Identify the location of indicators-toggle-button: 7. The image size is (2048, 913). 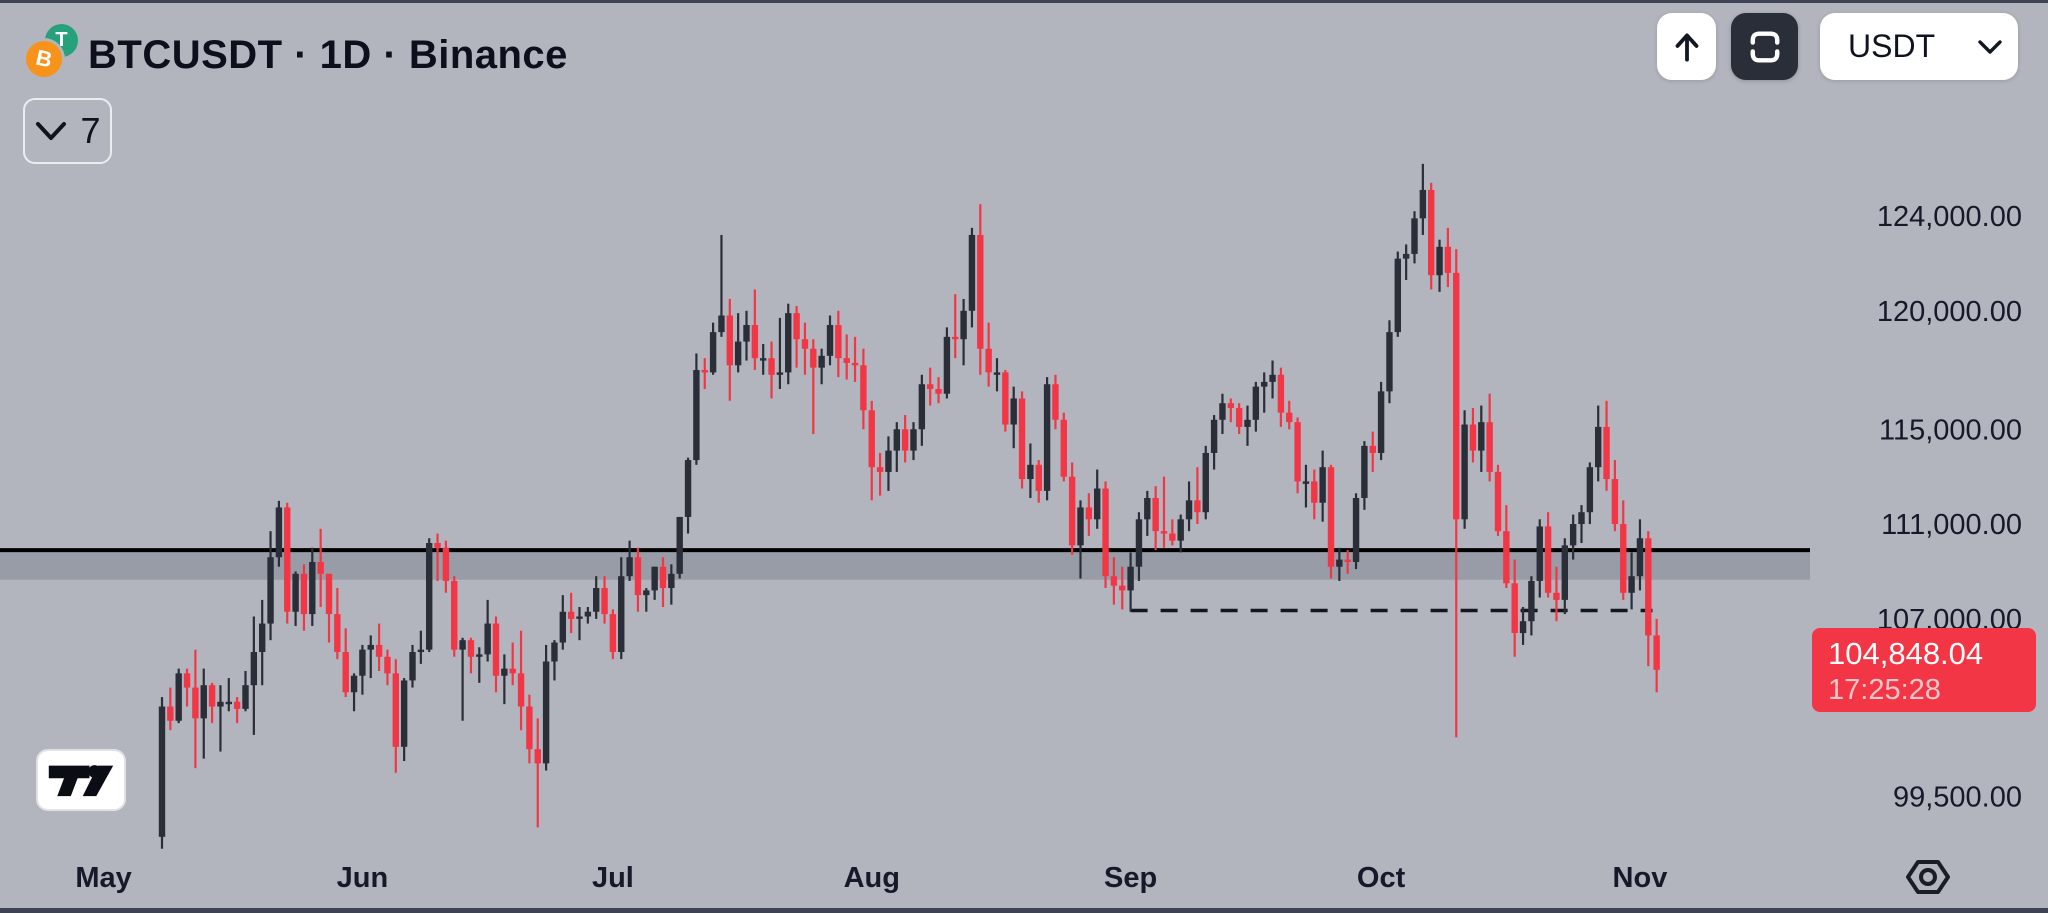
(67, 131).